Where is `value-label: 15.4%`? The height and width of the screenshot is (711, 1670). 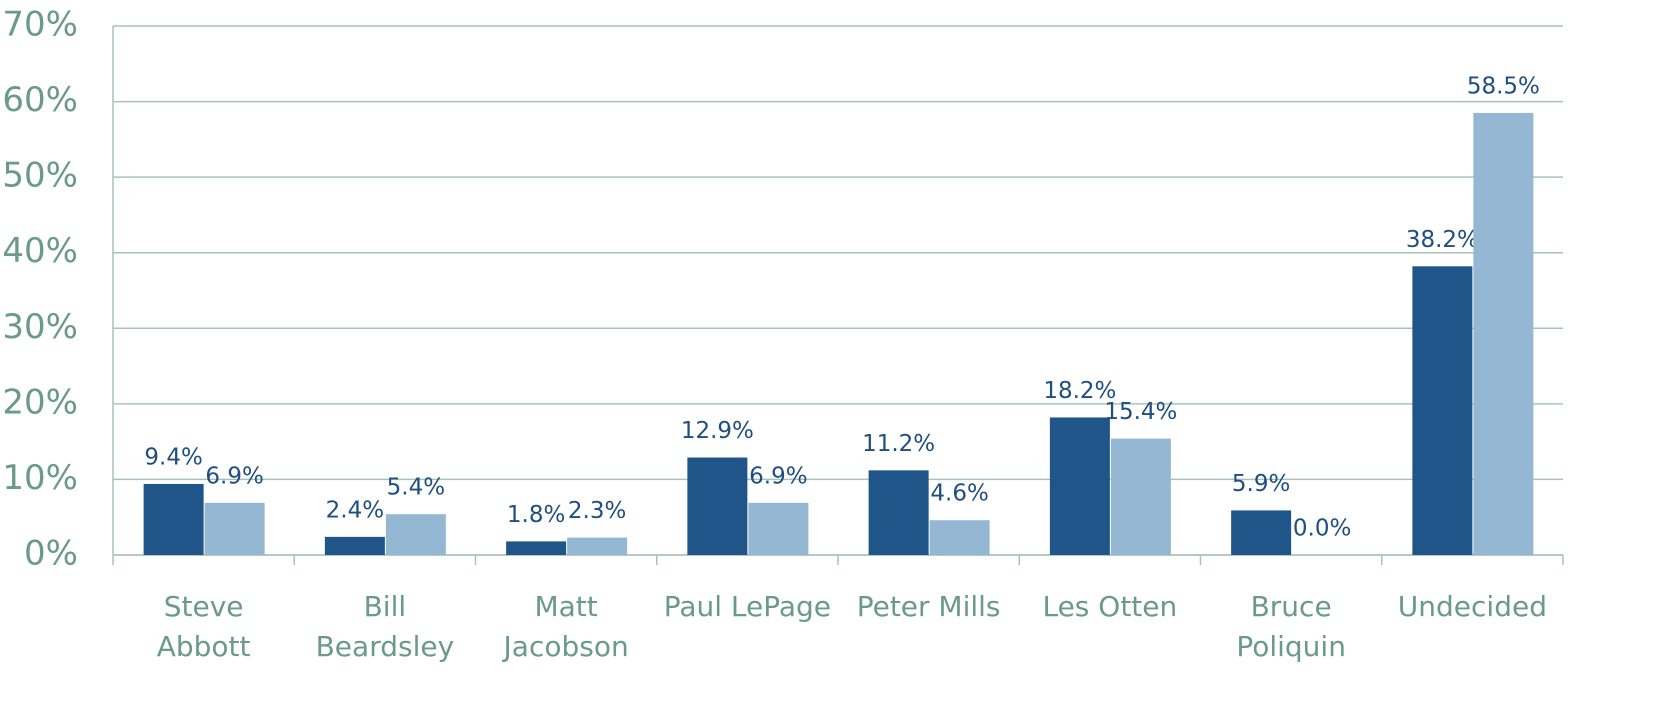
value-label: 15.4% is located at coordinates (1140, 412).